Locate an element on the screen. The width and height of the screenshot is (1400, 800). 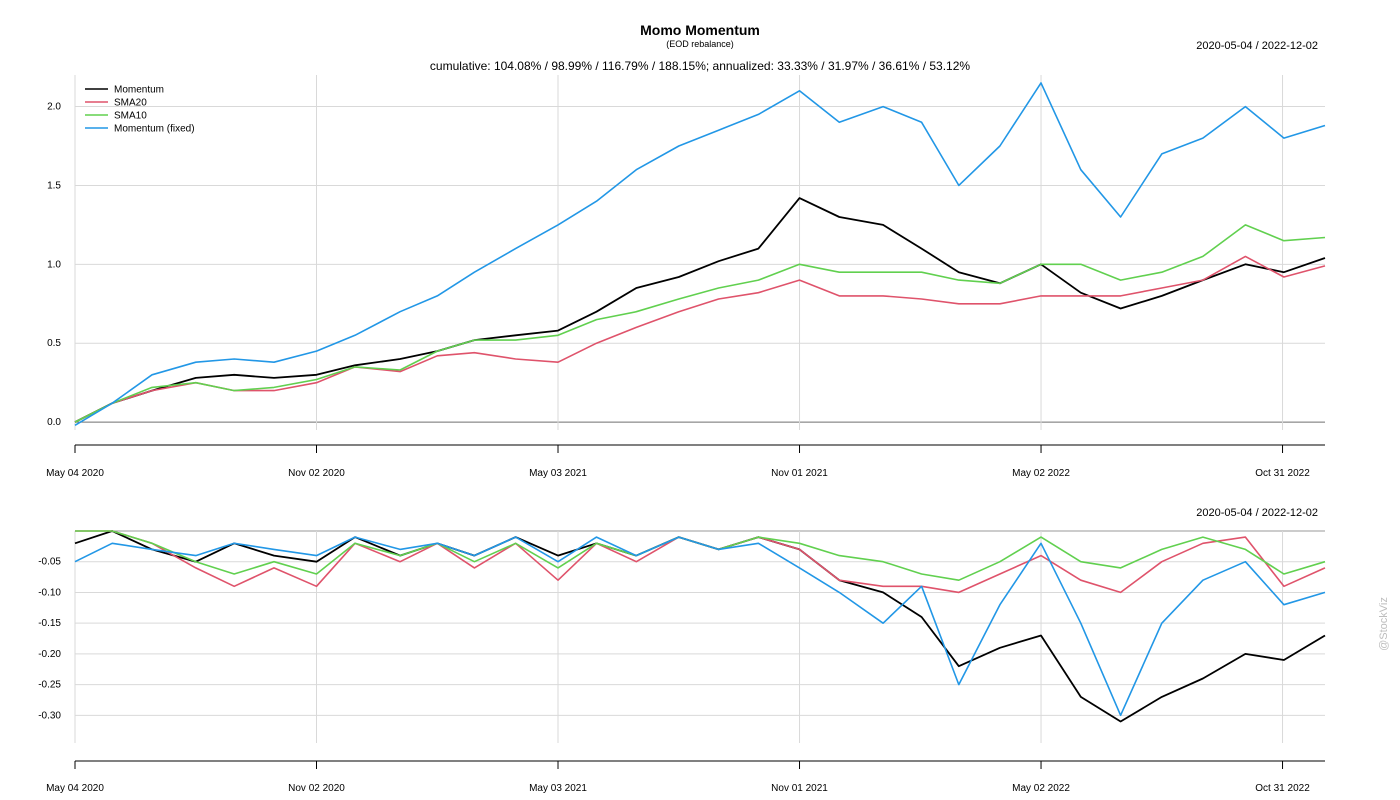
y-tick-label: -0.10 is located at coordinates (49, 592).